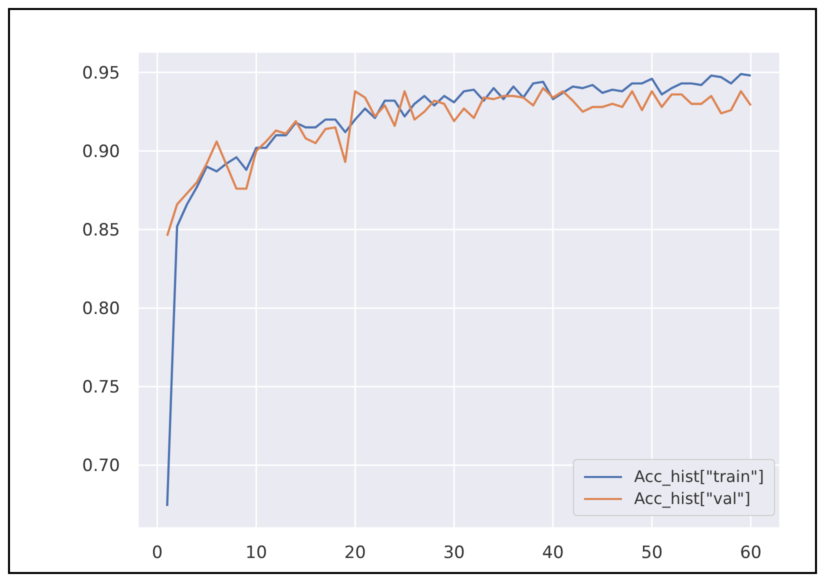 This screenshot has width=827, height=582. I want to click on y-tick-label: 0.85, so click(101, 230).